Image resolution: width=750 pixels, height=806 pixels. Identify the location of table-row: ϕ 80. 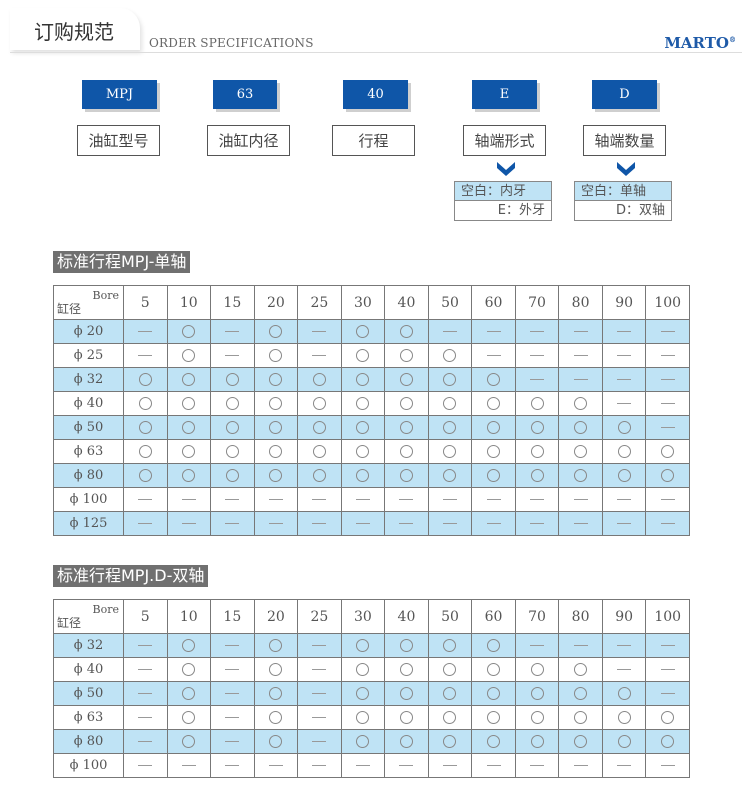
(371, 475).